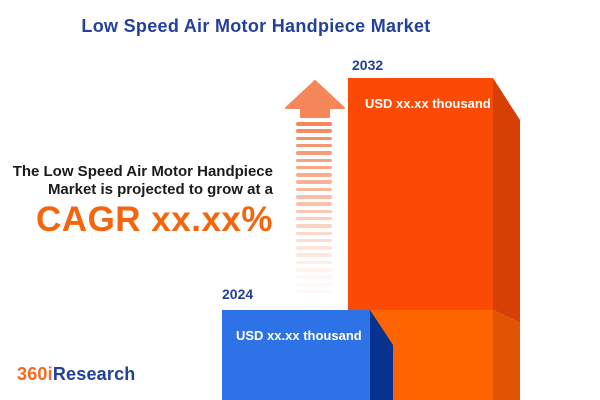  Describe the element at coordinates (420, 194) in the screenshot. I see `bar-2032-front-upper` at that location.